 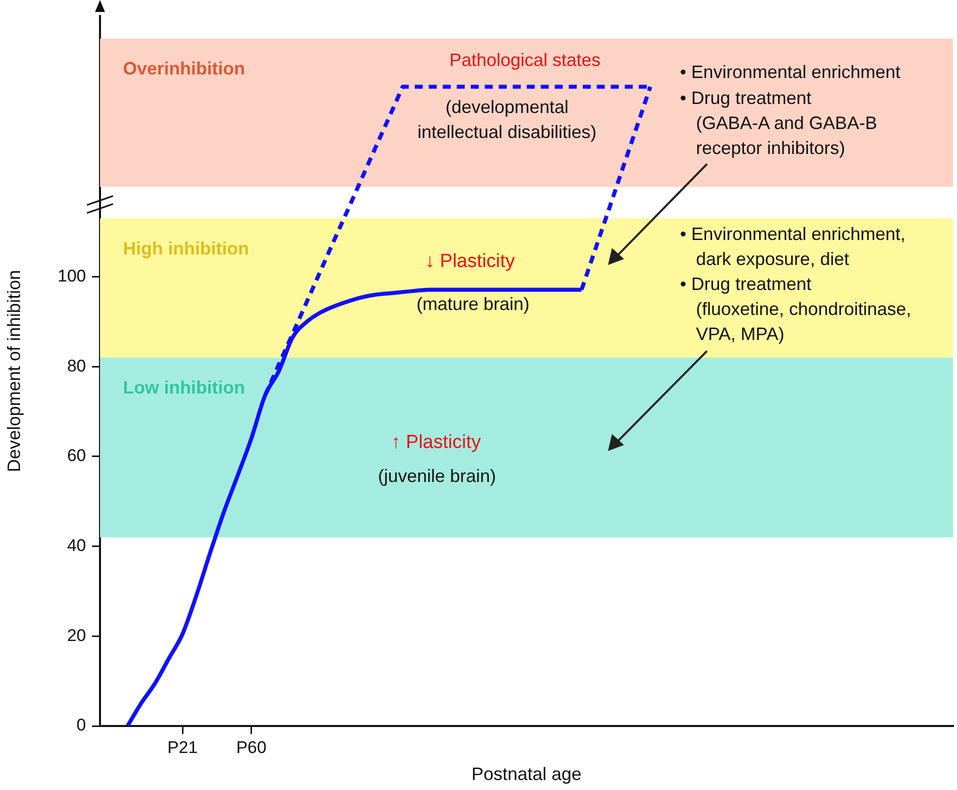 What do you see at coordinates (525, 60) in the screenshot?
I see `annotation: Pathological states` at bounding box center [525, 60].